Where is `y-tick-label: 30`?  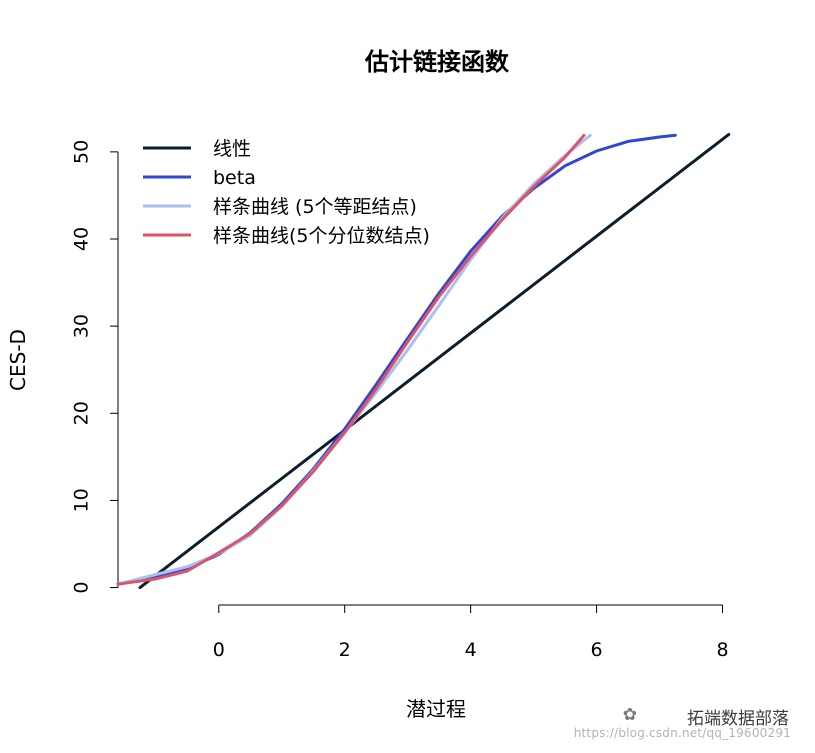
y-tick-label: 30 is located at coordinates (82, 326).